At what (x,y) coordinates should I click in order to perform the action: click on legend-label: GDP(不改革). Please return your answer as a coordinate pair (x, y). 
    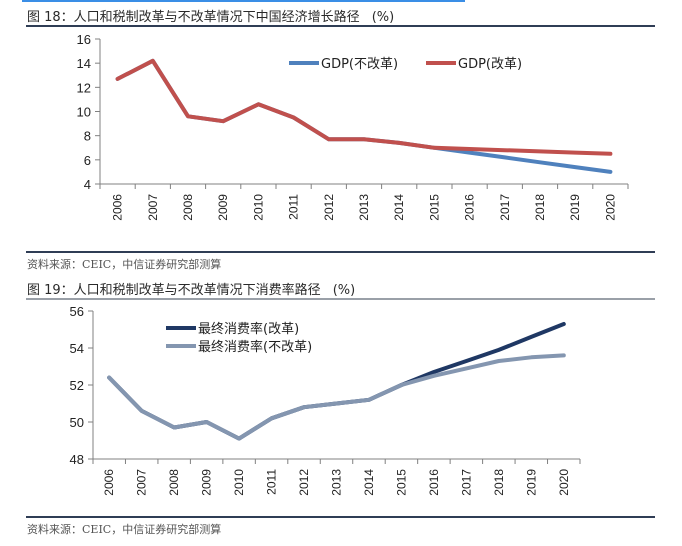
    Looking at the image, I should click on (359, 64).